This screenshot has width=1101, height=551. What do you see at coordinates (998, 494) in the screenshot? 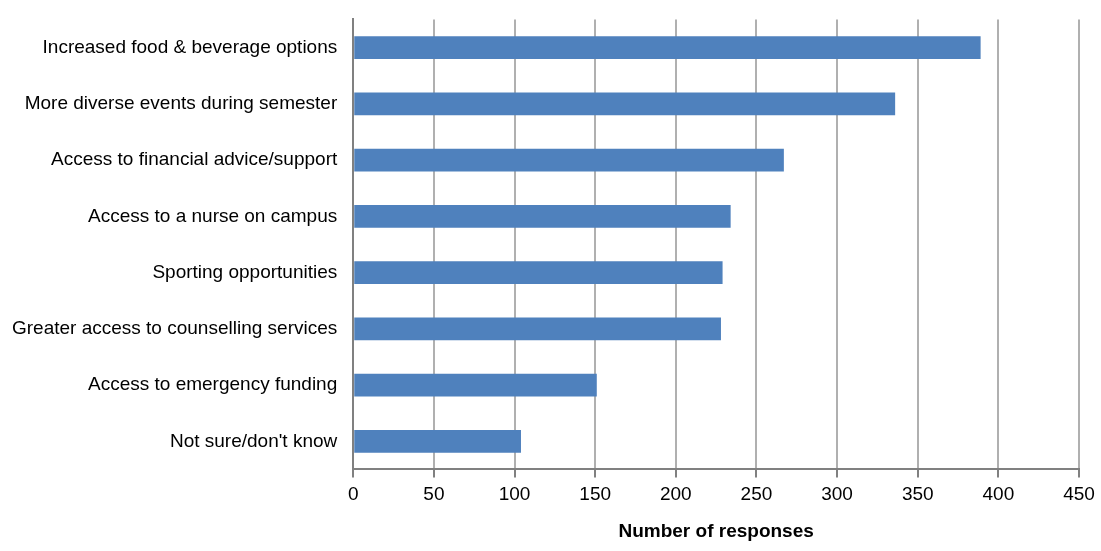
I see `x-tick-label: 400` at bounding box center [998, 494].